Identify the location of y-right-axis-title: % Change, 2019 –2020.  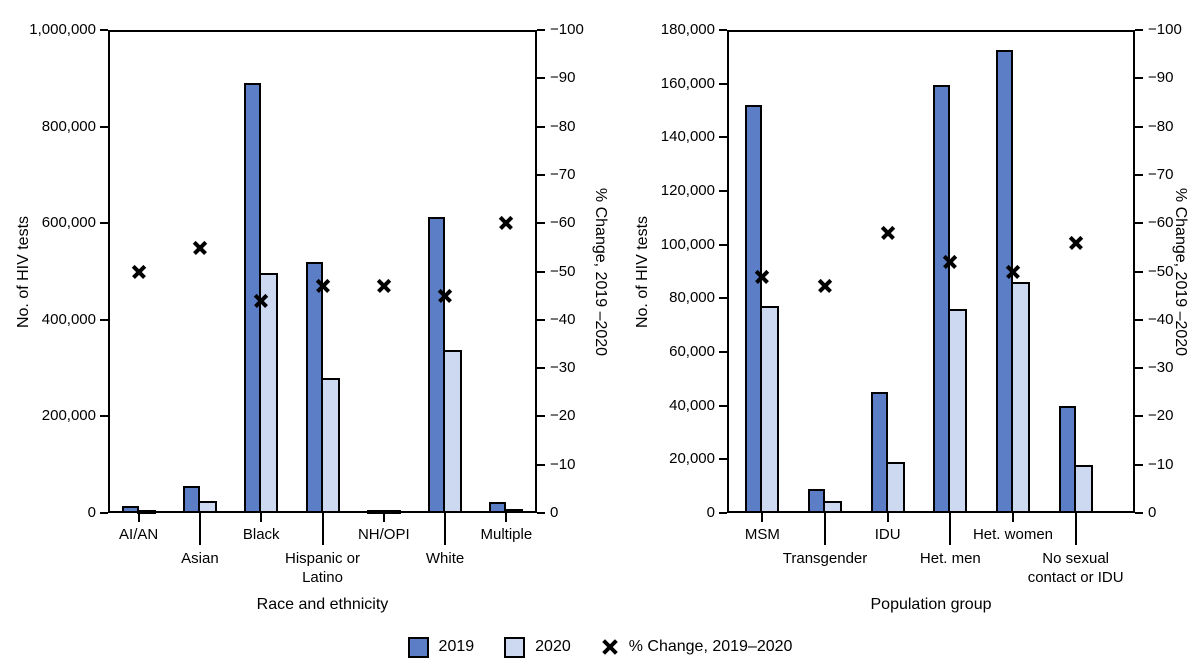
(600, 271).